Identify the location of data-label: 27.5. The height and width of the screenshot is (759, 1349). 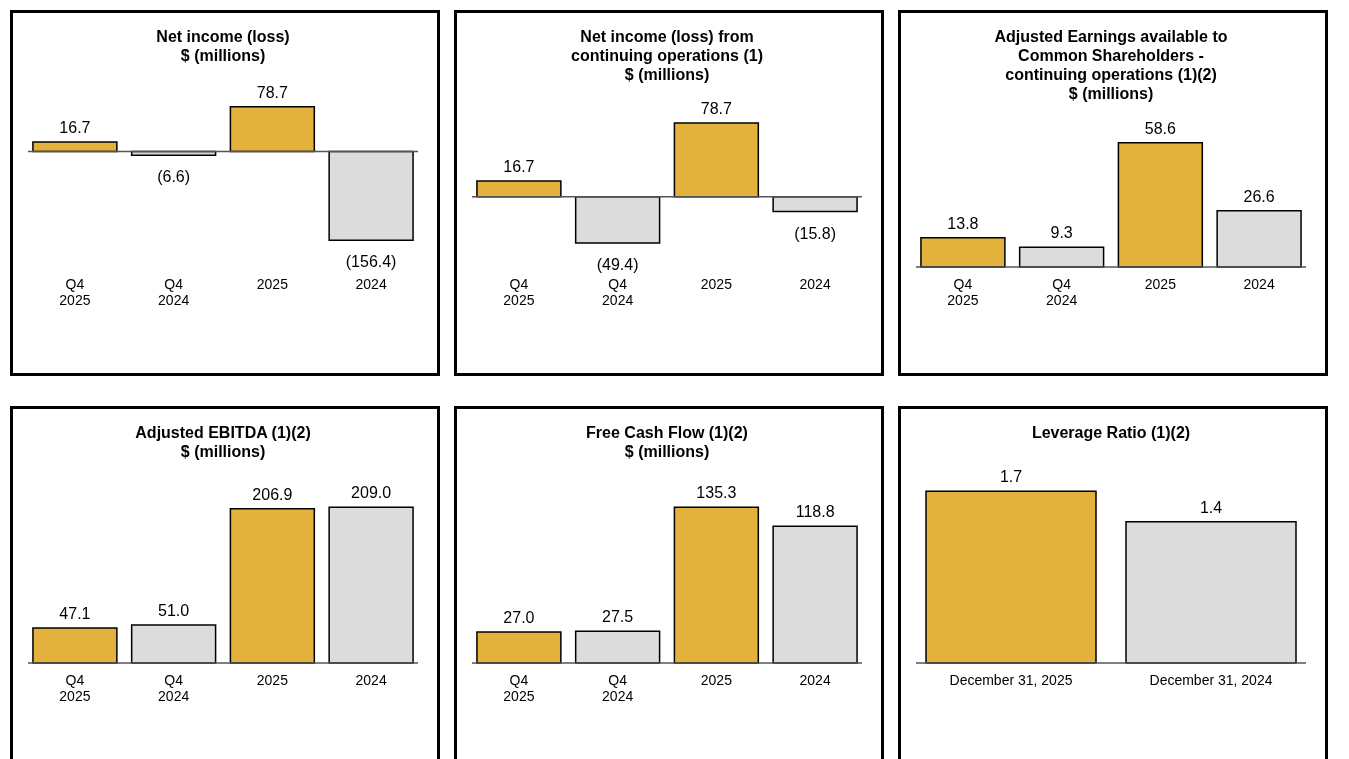
(618, 617).